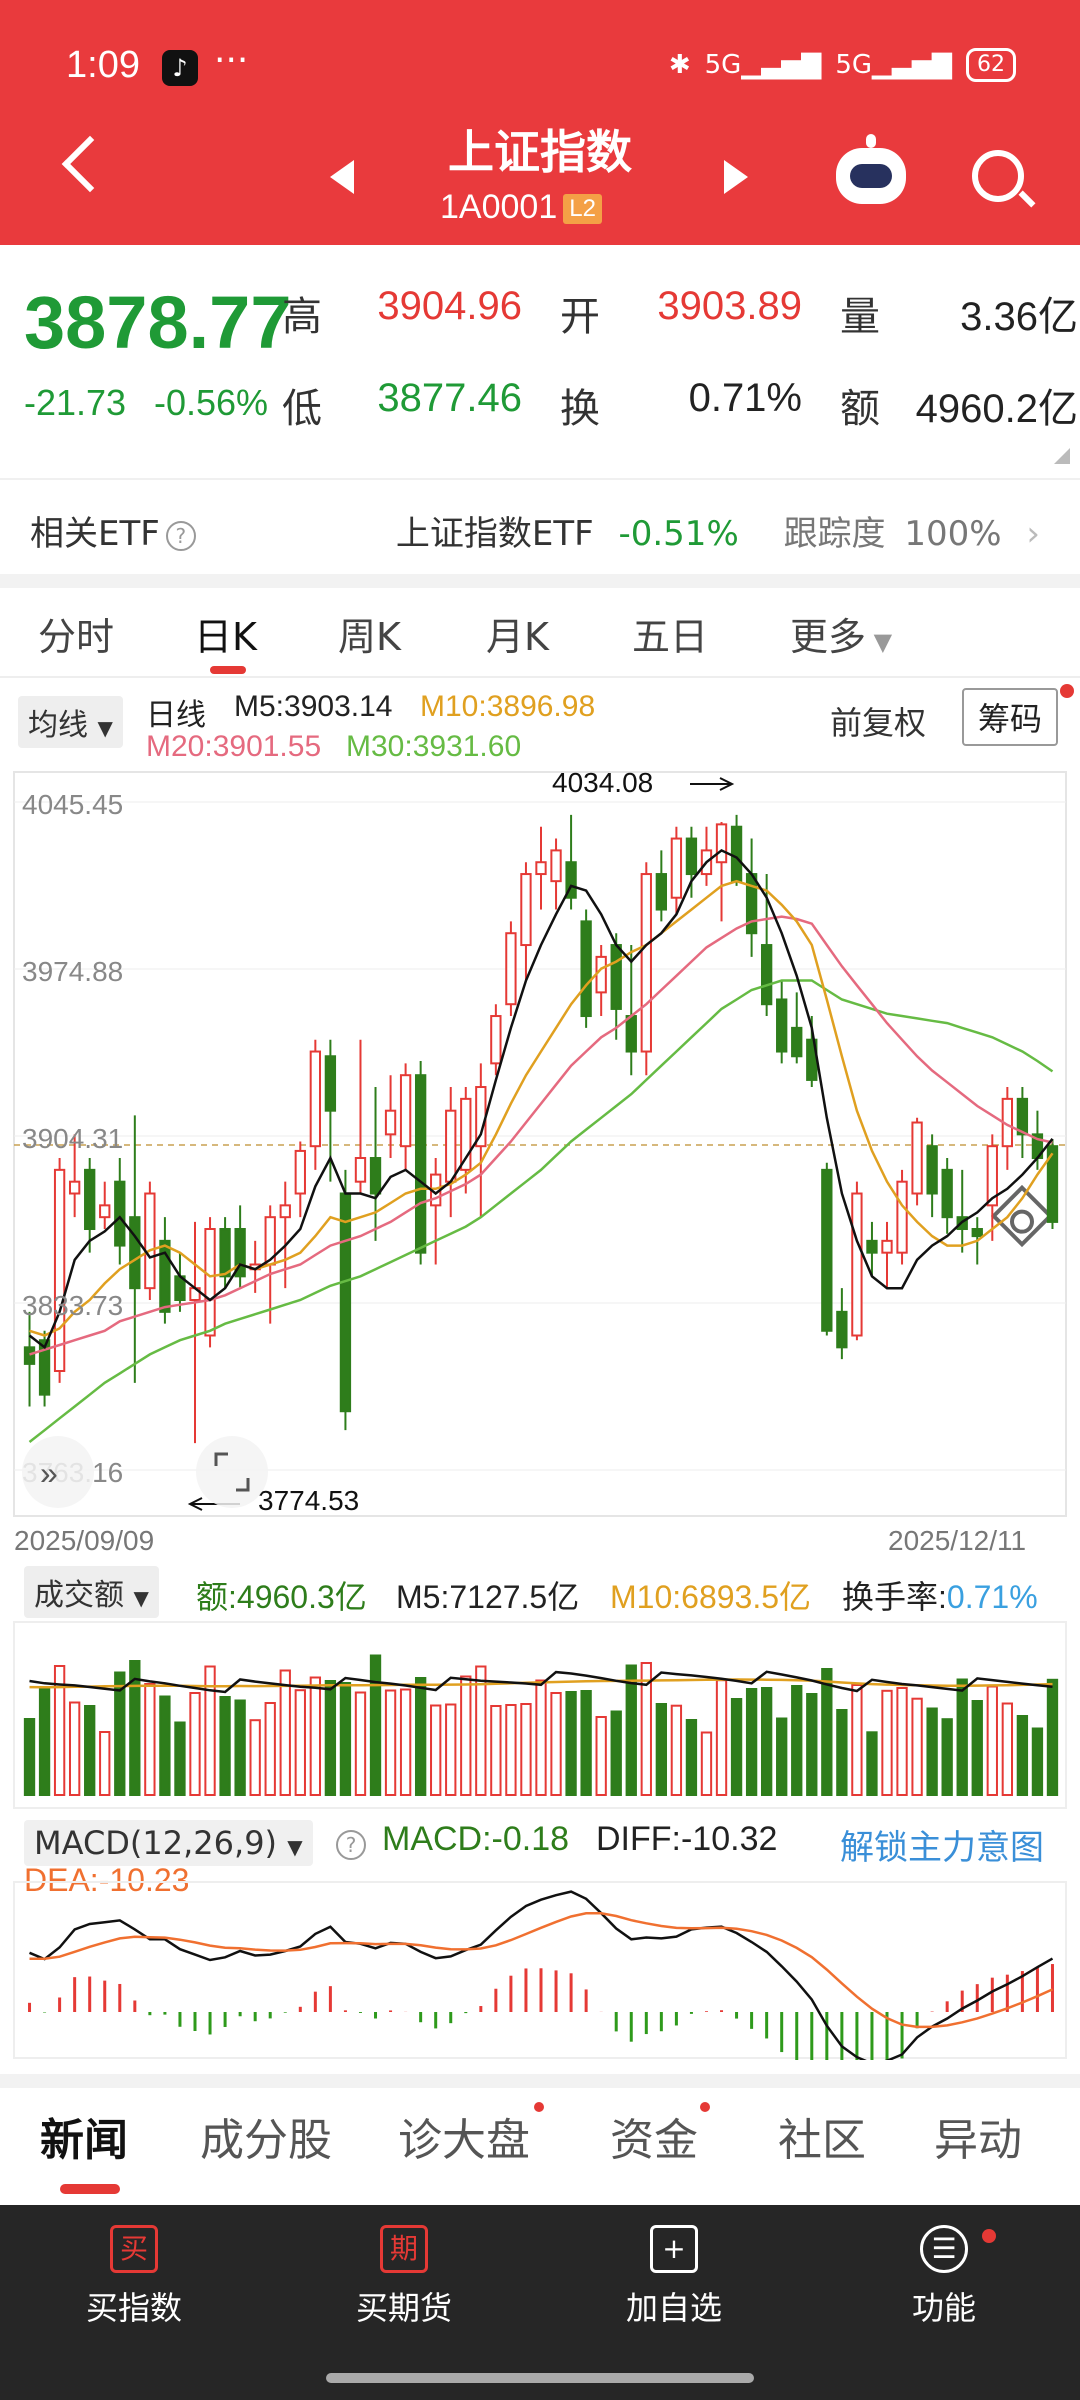 The image size is (1080, 2400). I want to click on ma-selector: 均线 ▼, so click(70, 722).